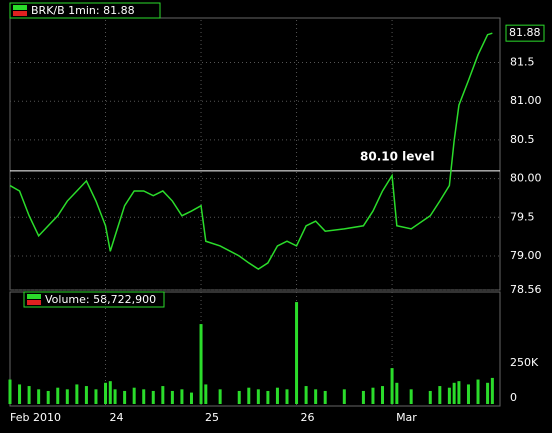 This screenshot has width=552, height=433. Describe the element at coordinates (397, 156) in the screenshot. I see `annotation: 80.10 level` at that location.